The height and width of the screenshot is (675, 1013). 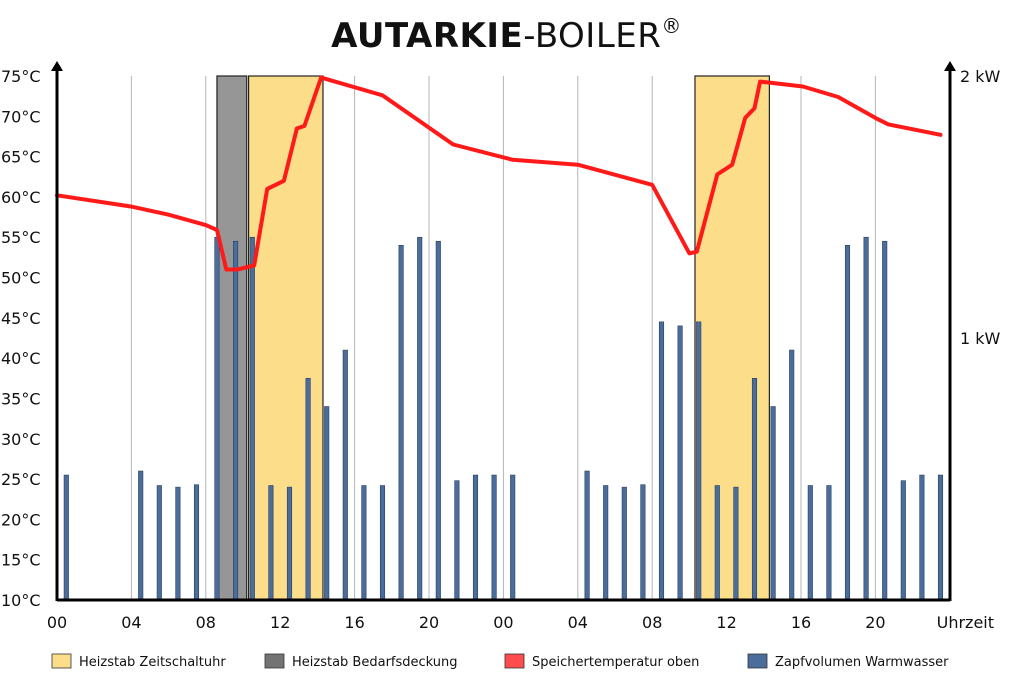 What do you see at coordinates (21, 116) in the screenshot?
I see `y-left-tick-label: 70°C` at bounding box center [21, 116].